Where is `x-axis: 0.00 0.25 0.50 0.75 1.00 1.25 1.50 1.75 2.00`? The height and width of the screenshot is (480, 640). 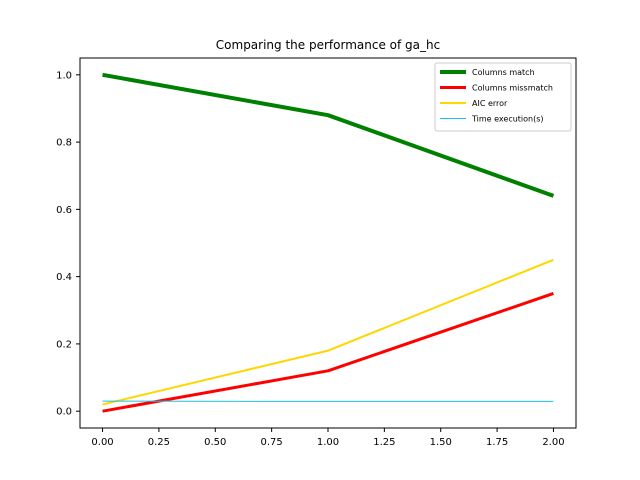
x-axis: 0.00 0.25 0.50 0.75 1.00 1.25 1.50 1.75 2.00 is located at coordinates (328, 438).